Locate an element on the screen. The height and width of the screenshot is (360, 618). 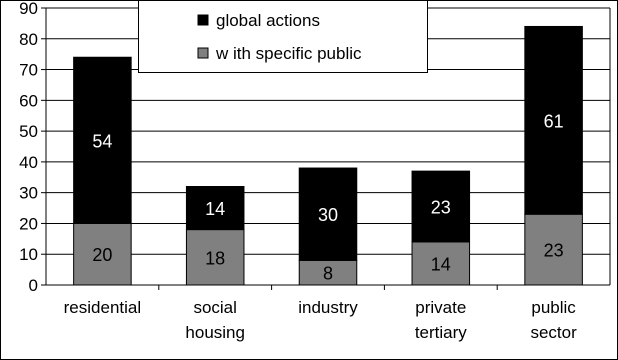
category-label: industry is located at coordinates (328, 307).